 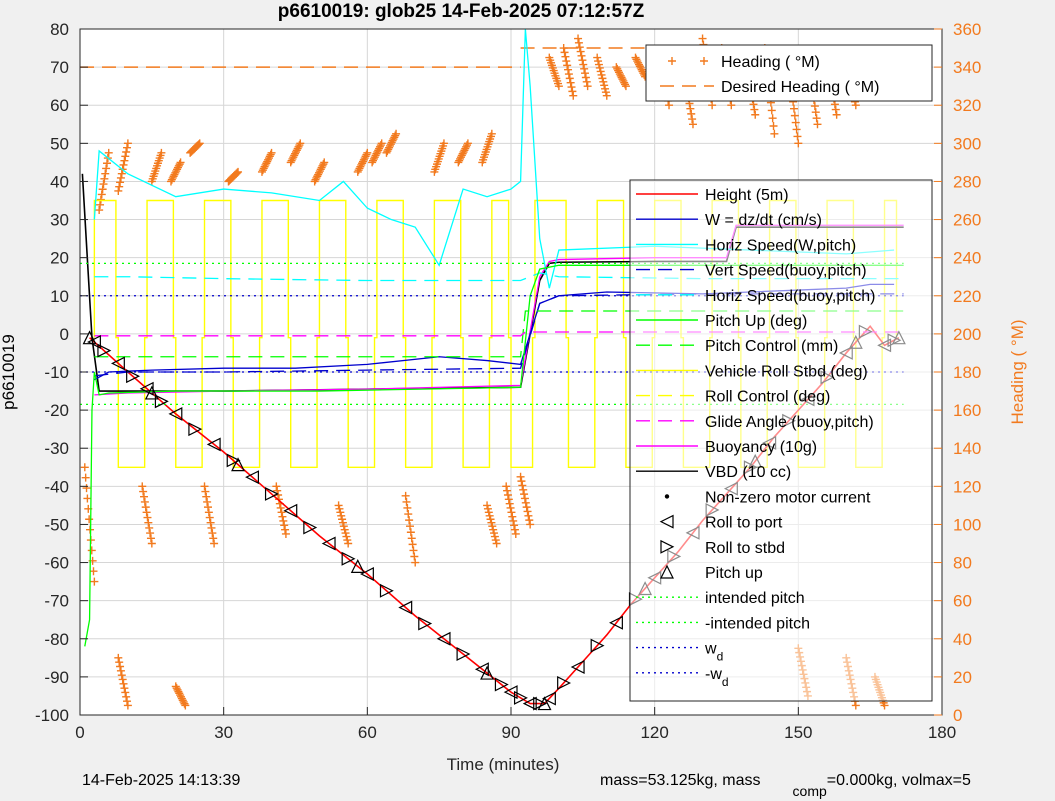 I want to click on y-tick-label: -70, so click(x=56, y=601).